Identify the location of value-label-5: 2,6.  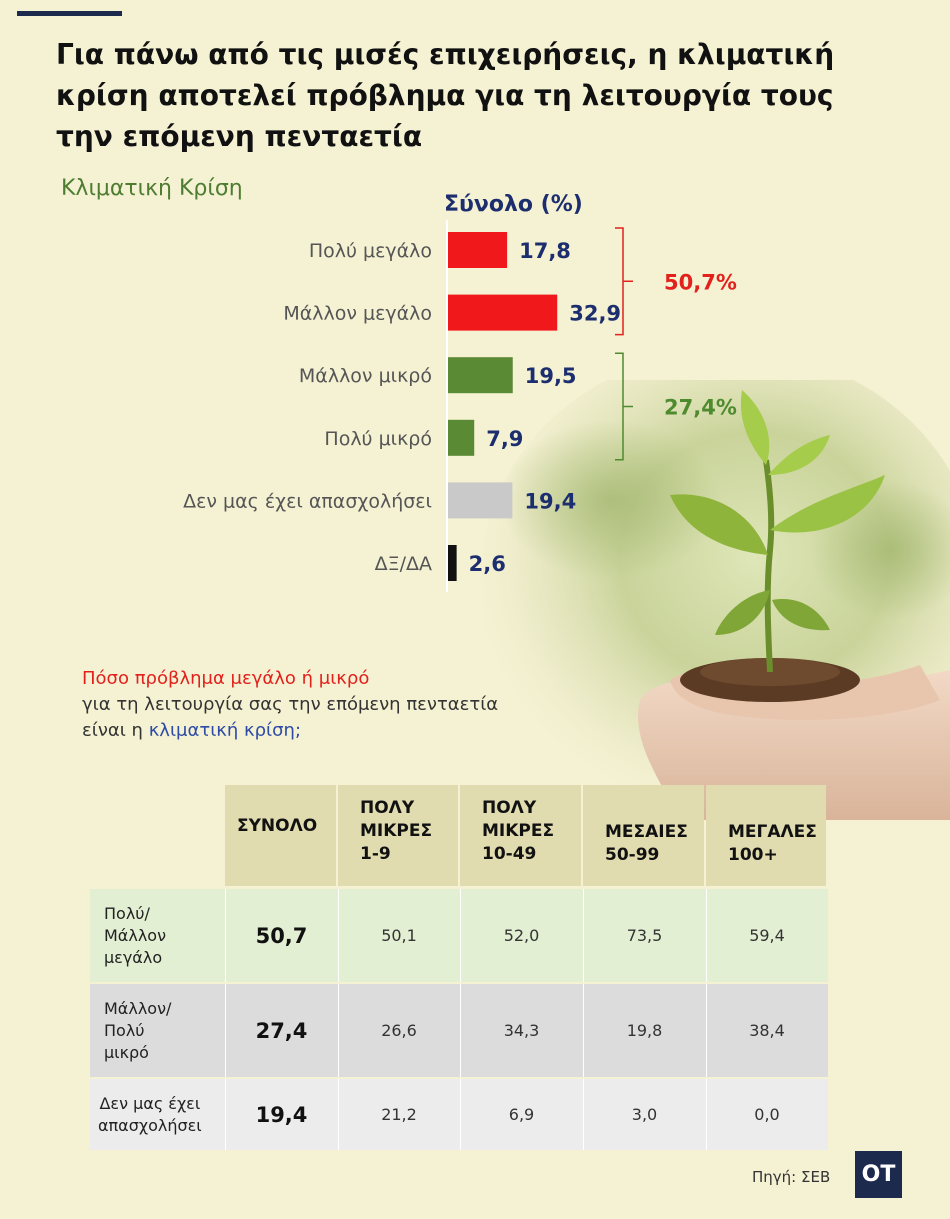
(487, 564).